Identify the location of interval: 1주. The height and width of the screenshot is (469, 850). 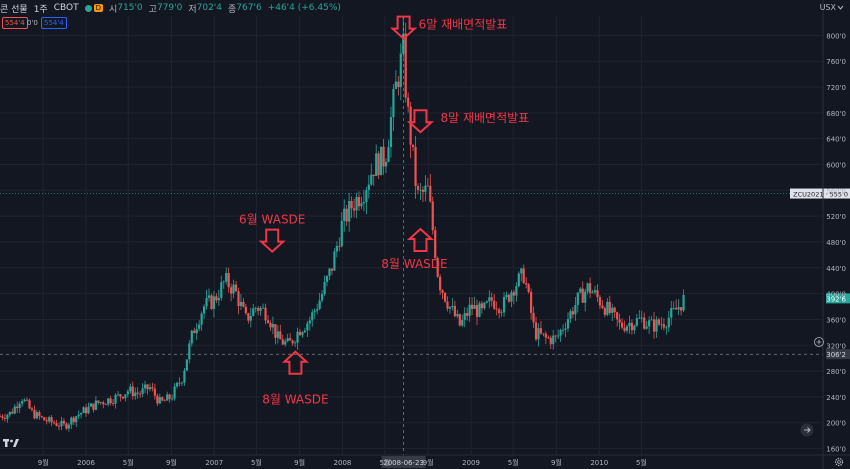
(40, 9).